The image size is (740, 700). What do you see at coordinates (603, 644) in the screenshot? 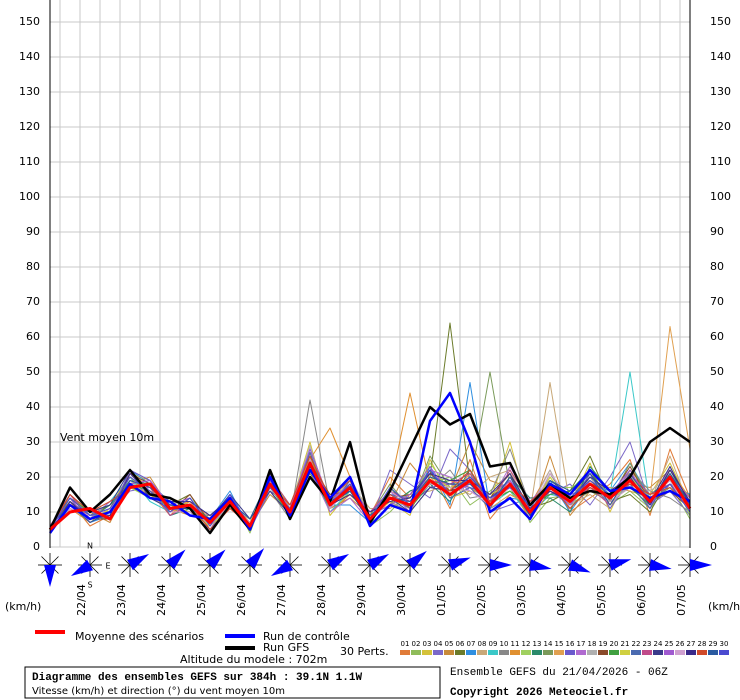
I see `legend-label: 19` at bounding box center [603, 644].